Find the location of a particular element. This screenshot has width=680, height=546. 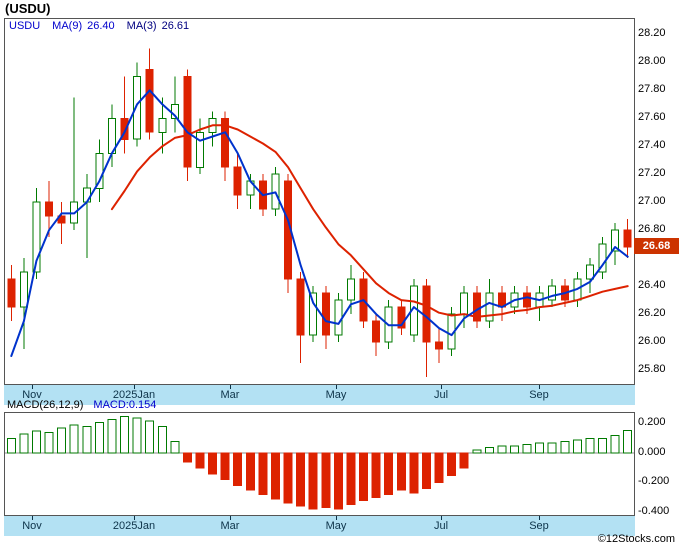

ma9-legend: MA(9) 26.40 is located at coordinates (83, 26).